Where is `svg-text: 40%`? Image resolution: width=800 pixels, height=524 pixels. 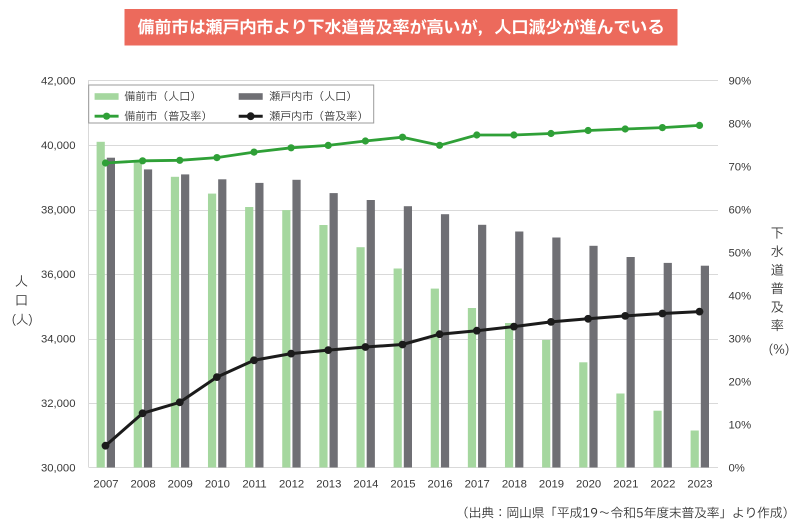
svg-text: 40% is located at coordinates (740, 297).